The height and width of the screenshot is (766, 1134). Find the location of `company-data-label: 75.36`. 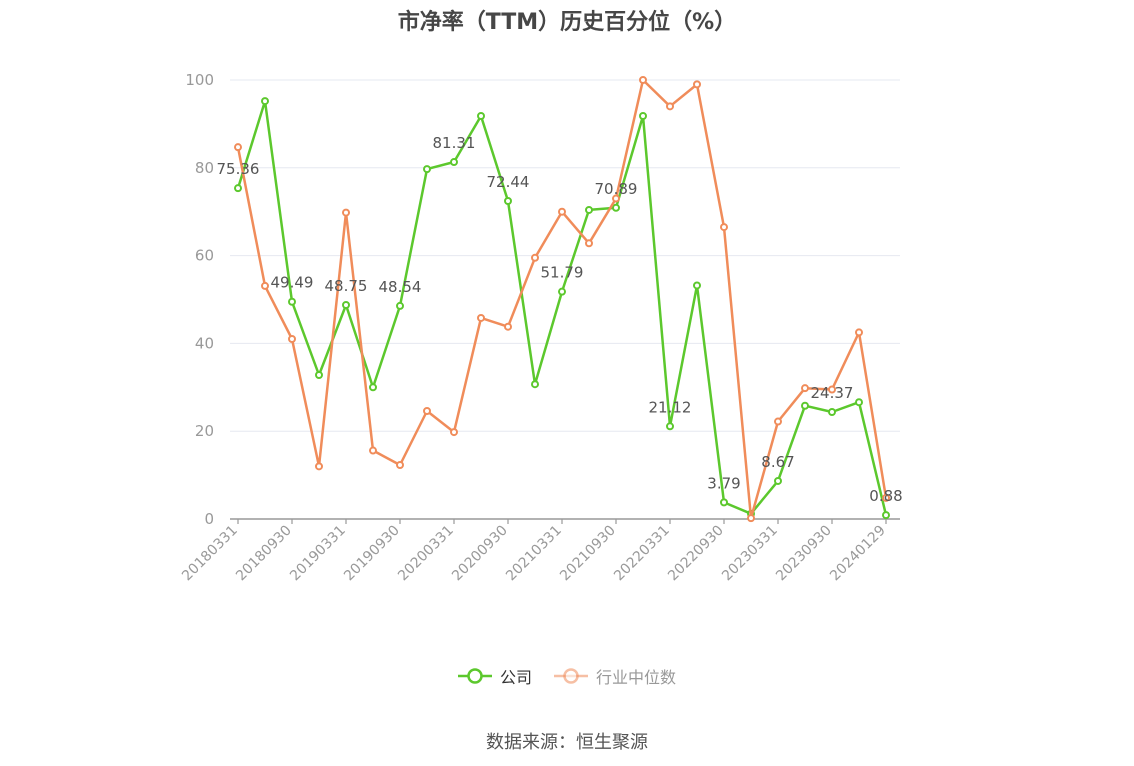

company-data-label: 75.36 is located at coordinates (238, 169).